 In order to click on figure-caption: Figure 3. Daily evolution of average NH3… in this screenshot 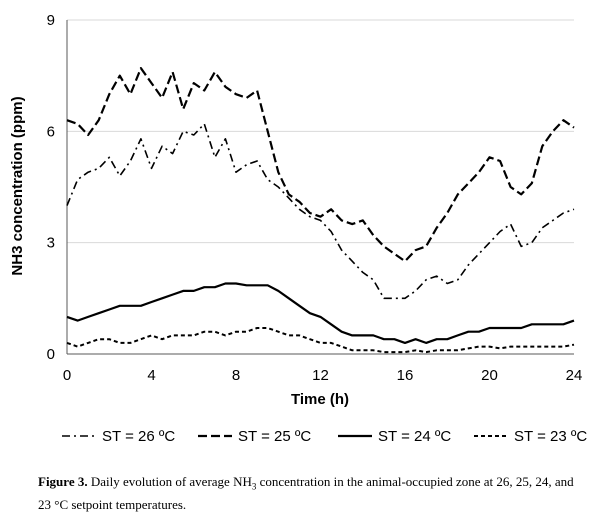, I will do `click(310, 493)`.